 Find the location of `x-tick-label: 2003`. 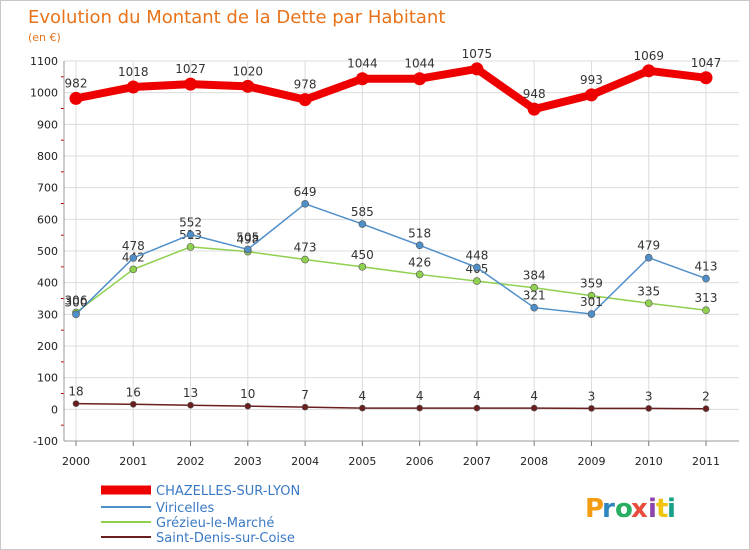

x-tick-label: 2003 is located at coordinates (248, 461).